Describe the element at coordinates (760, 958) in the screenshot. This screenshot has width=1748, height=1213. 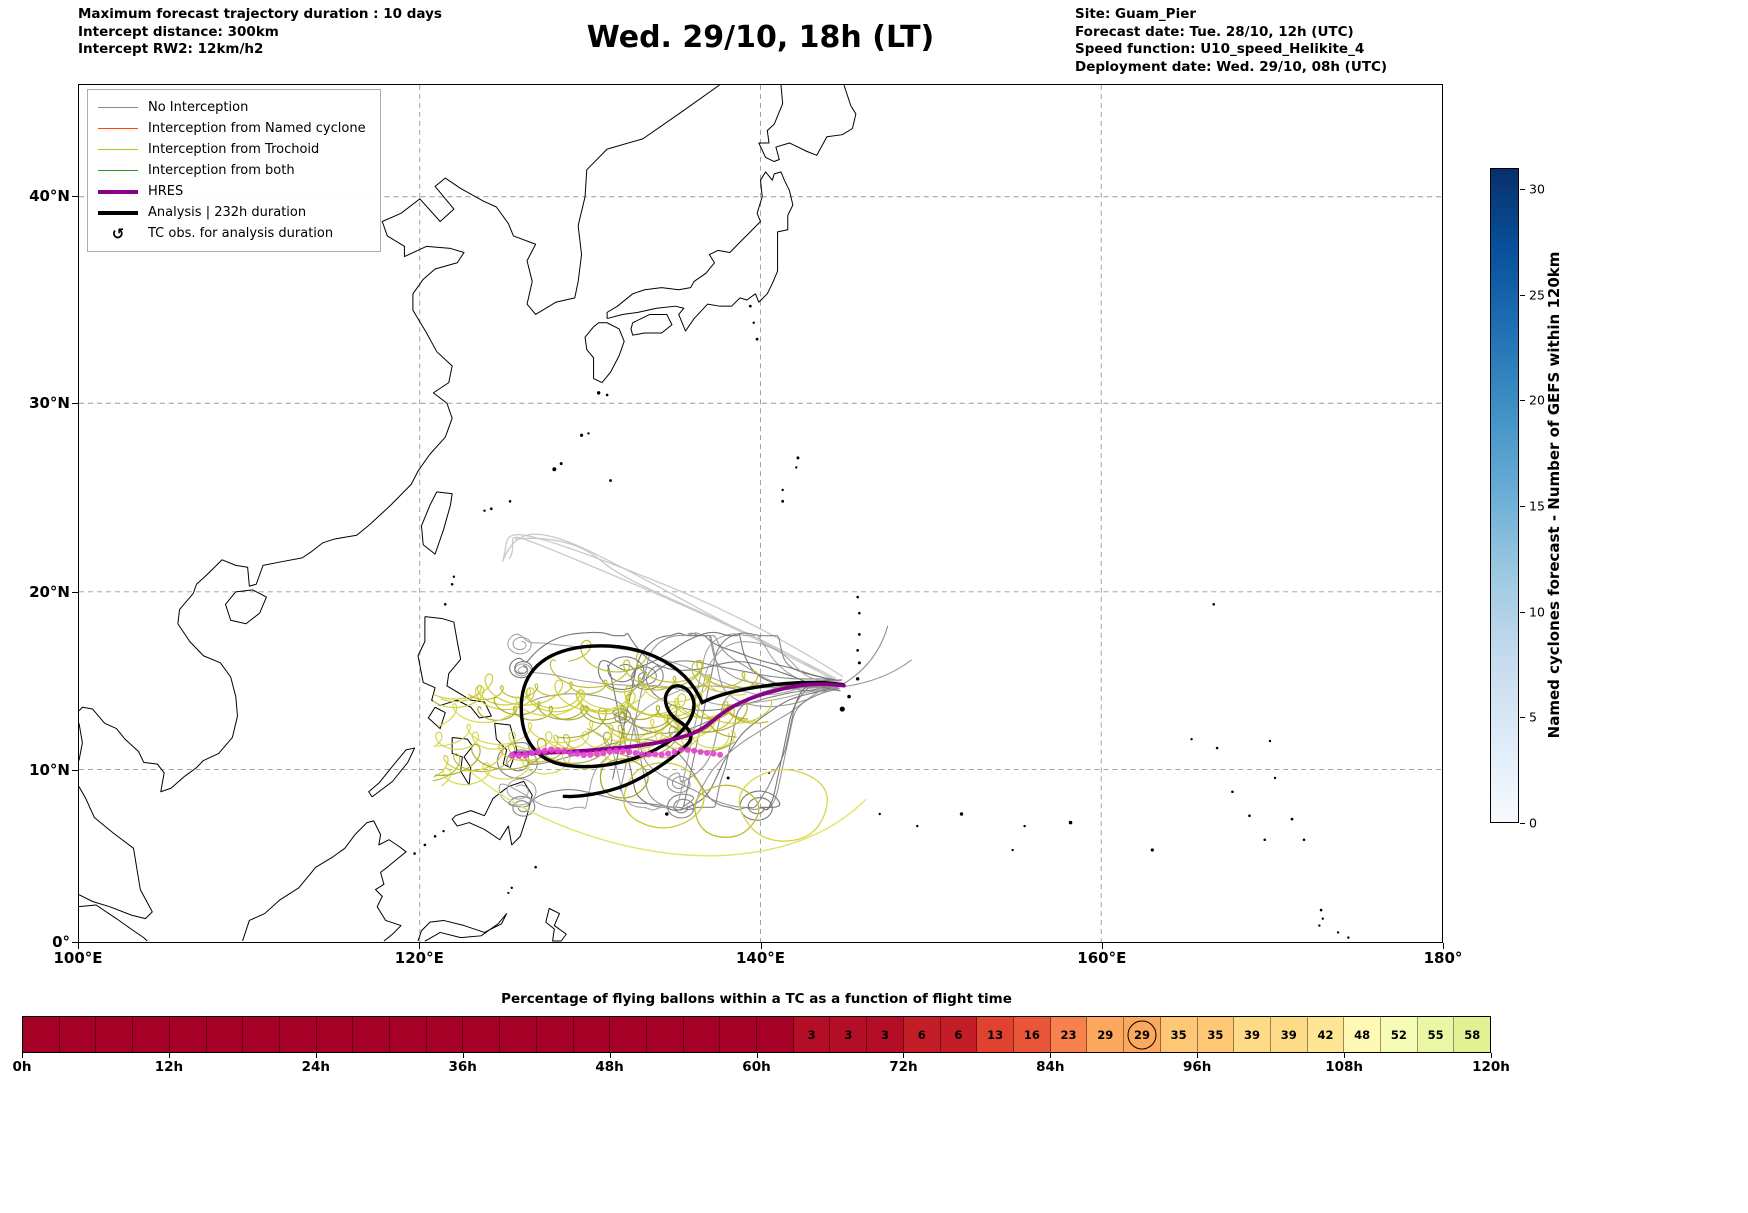
I see `x-tick-label: 140°E` at that location.